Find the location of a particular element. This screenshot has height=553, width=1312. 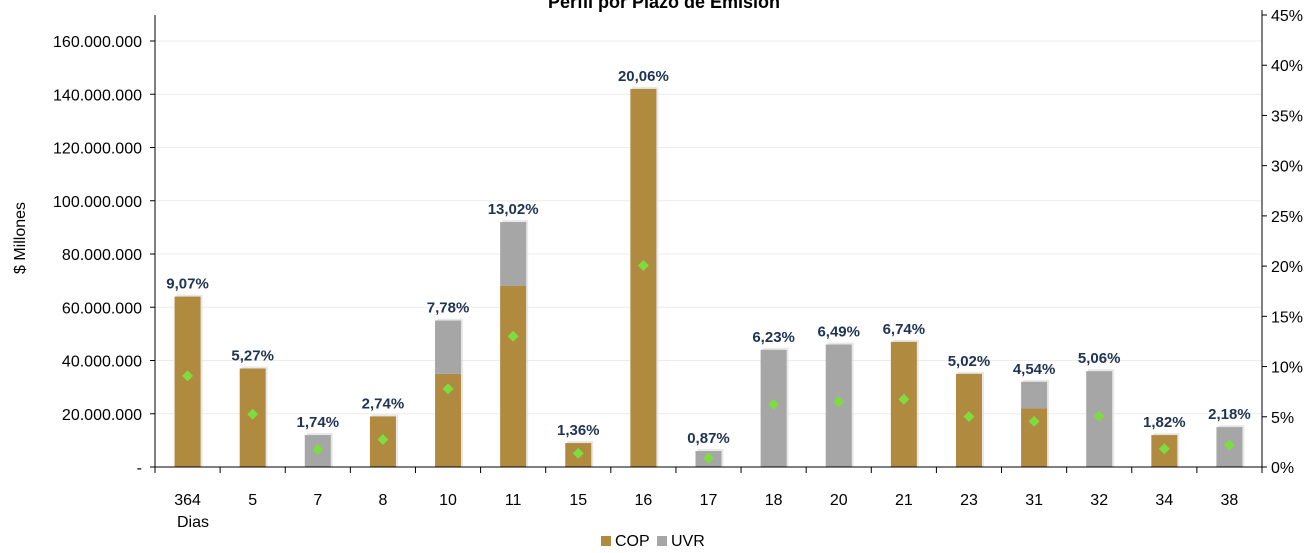

legend: COP UVR is located at coordinates (653, 541).